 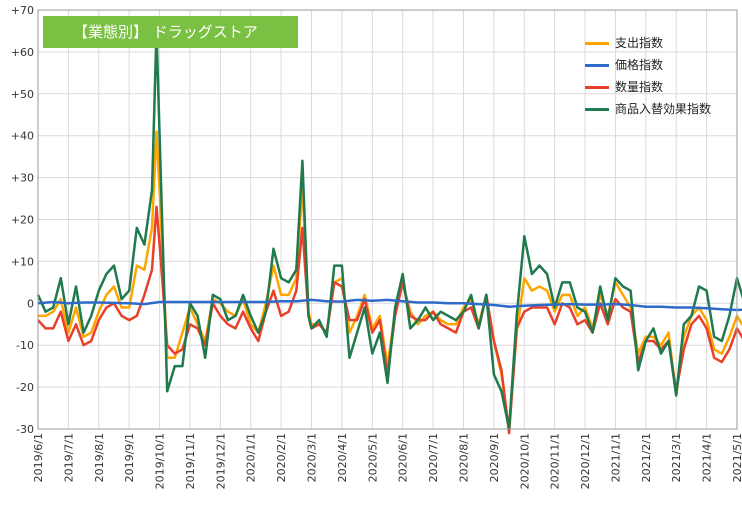 I want to click on x-tick-label: 2019/8/1, so click(x=99, y=457).